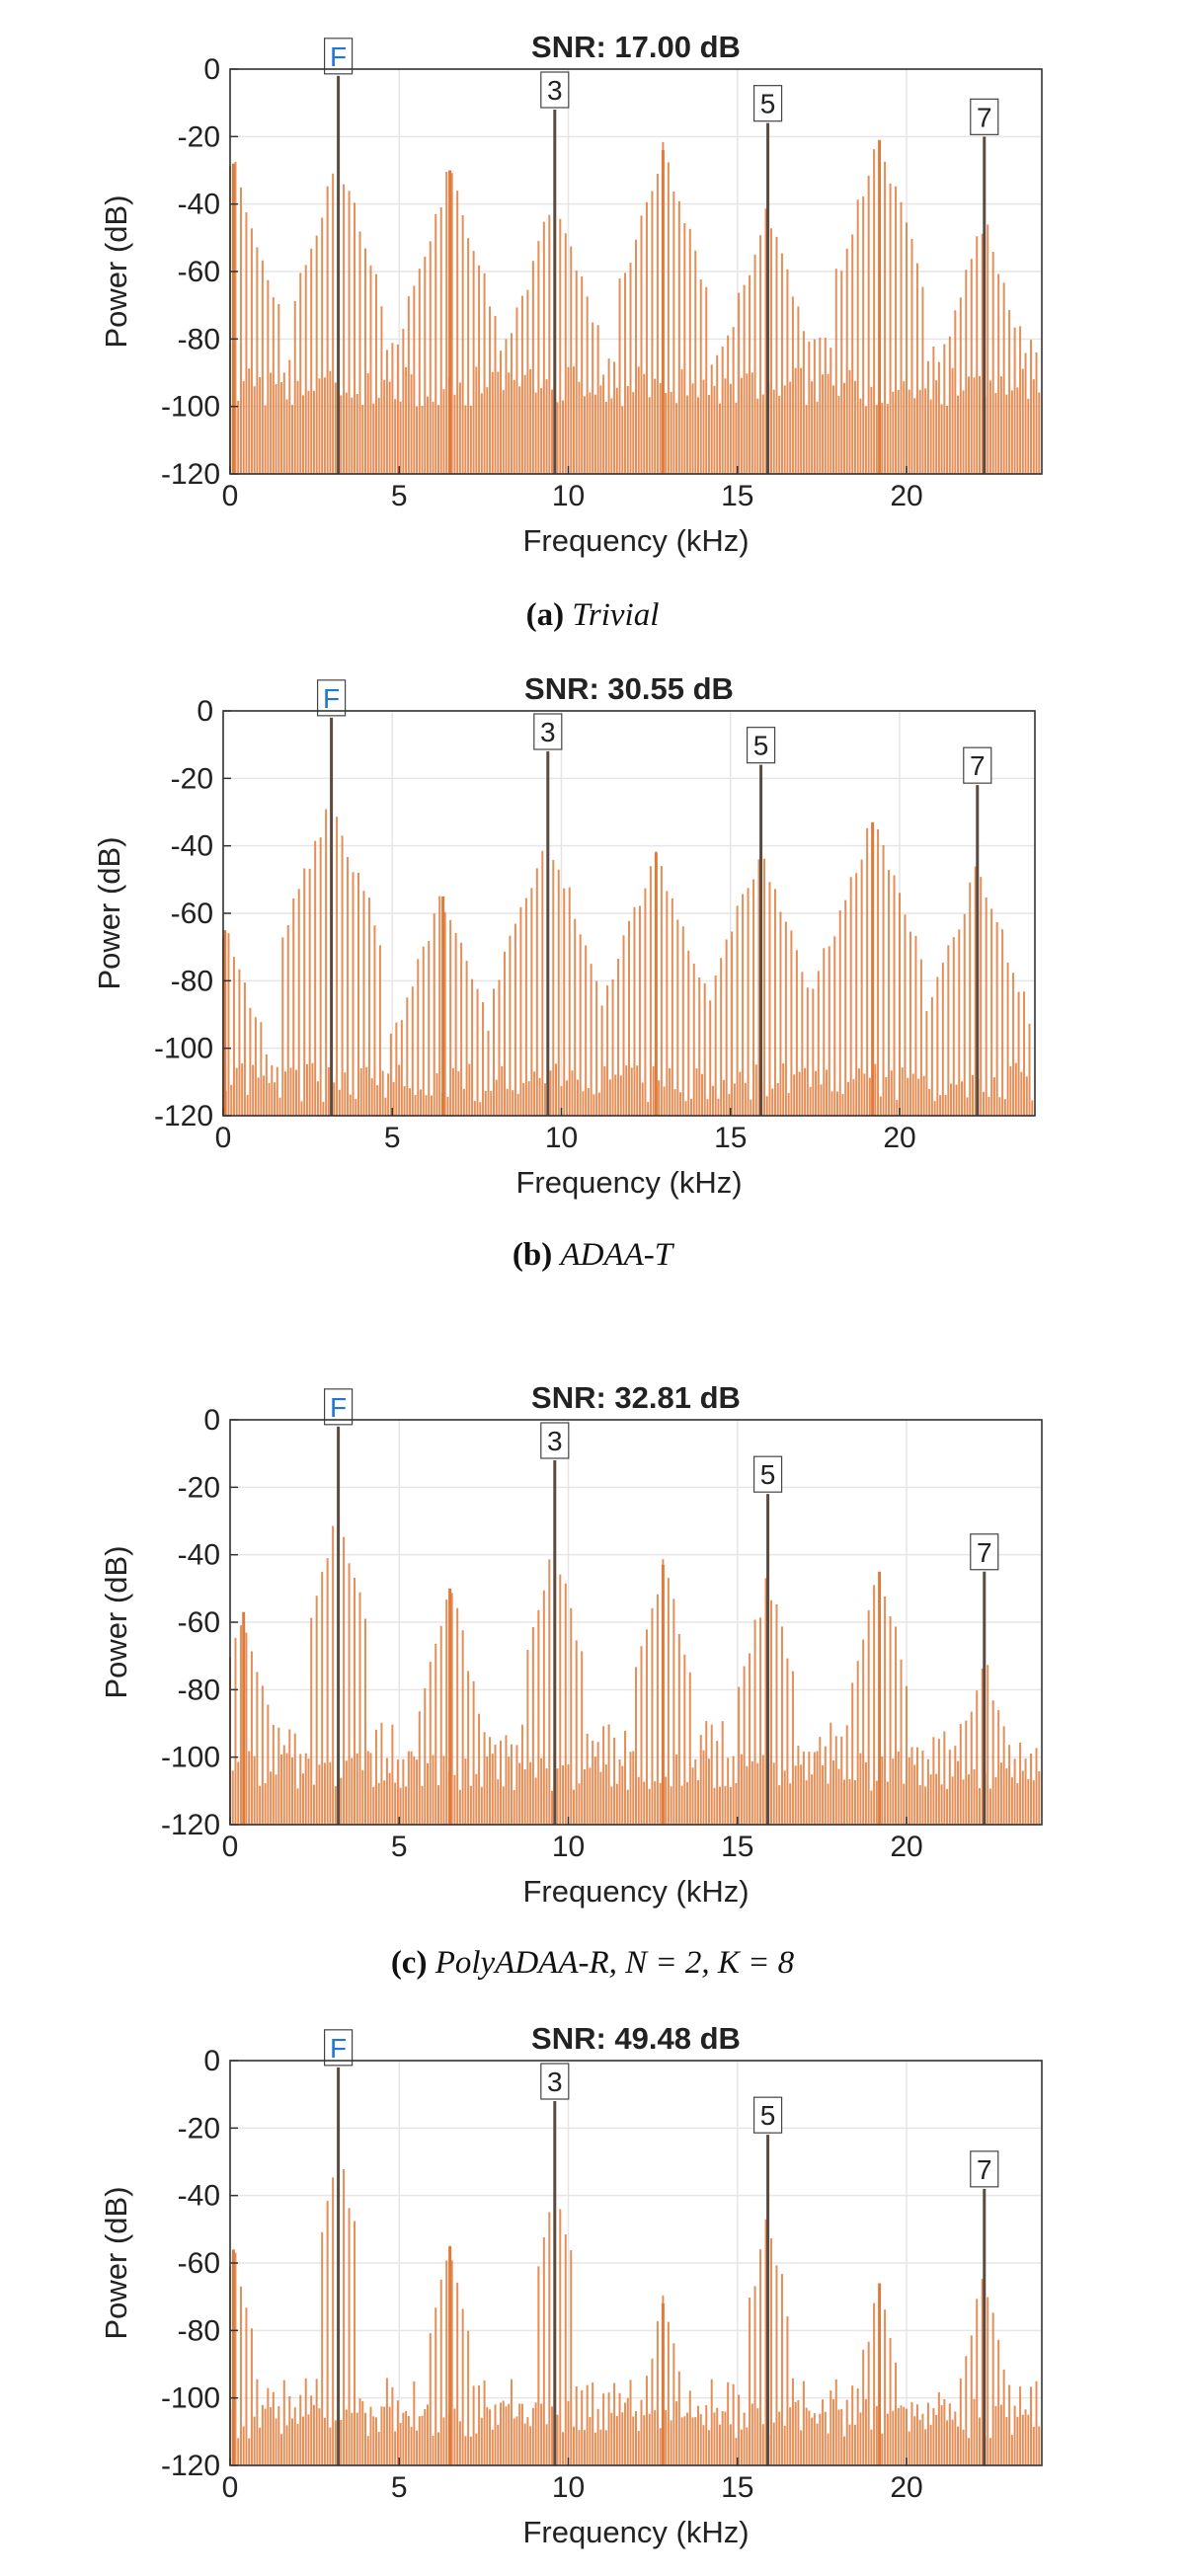 Image resolution: width=1185 pixels, height=2576 pixels. I want to click on caption-c: (c) PolyADAA-R, N = 2, K = 8, so click(592, 1963).